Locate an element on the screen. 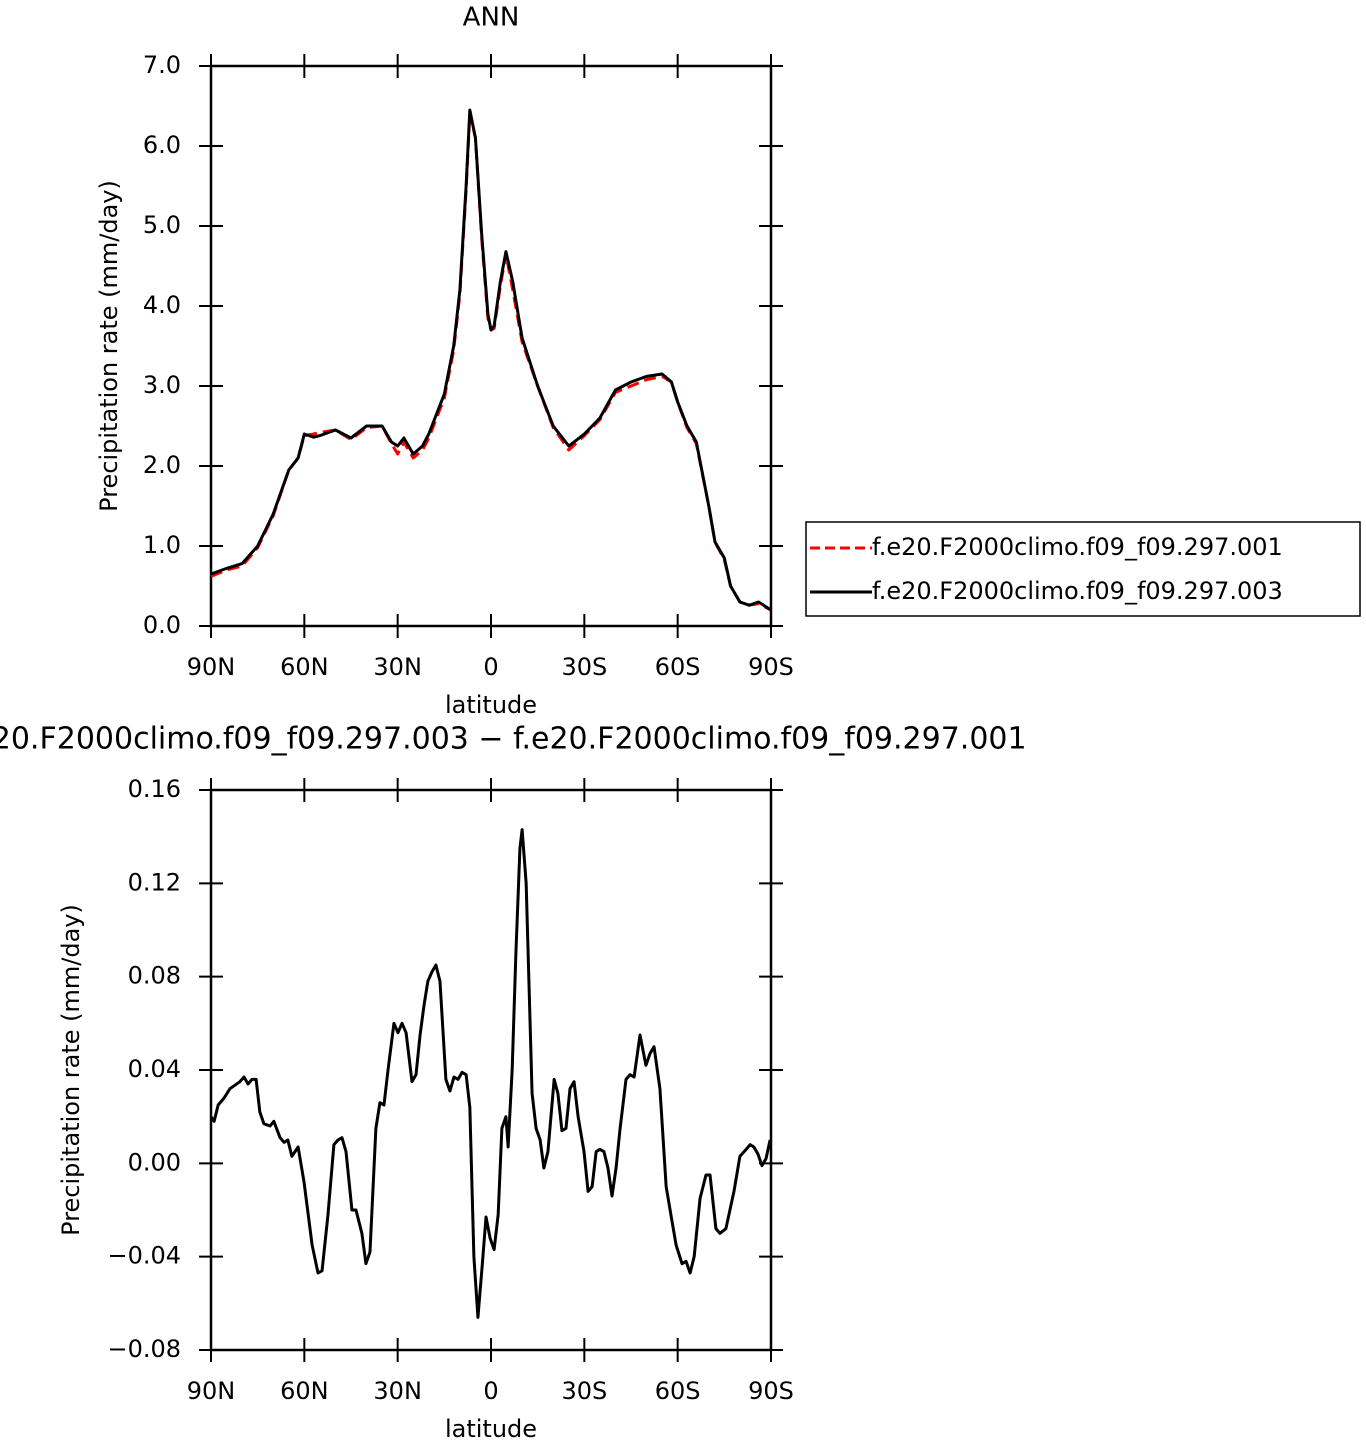 The image size is (1366, 1445). y-tick-label: 0.08 is located at coordinates (154, 976).